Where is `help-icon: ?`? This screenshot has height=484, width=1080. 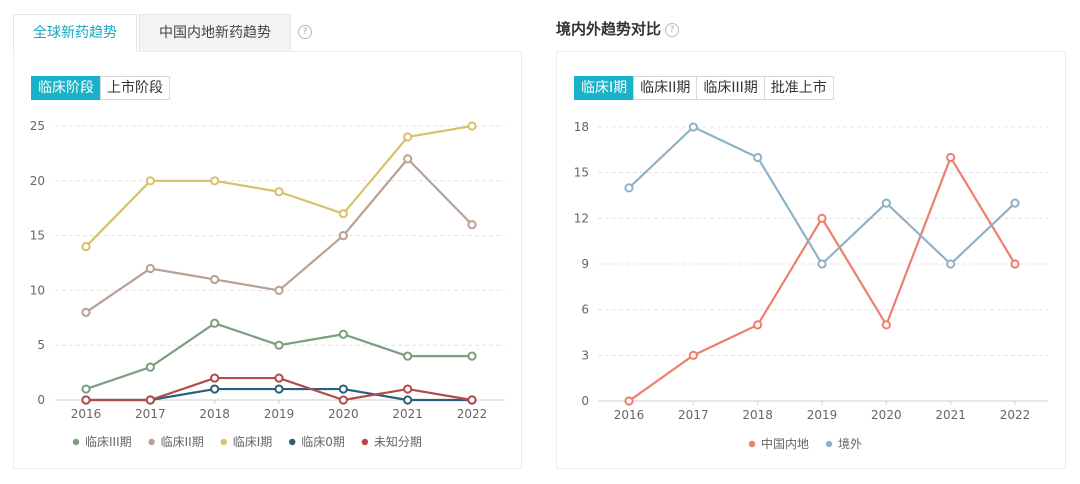 help-icon: ? is located at coordinates (305, 32).